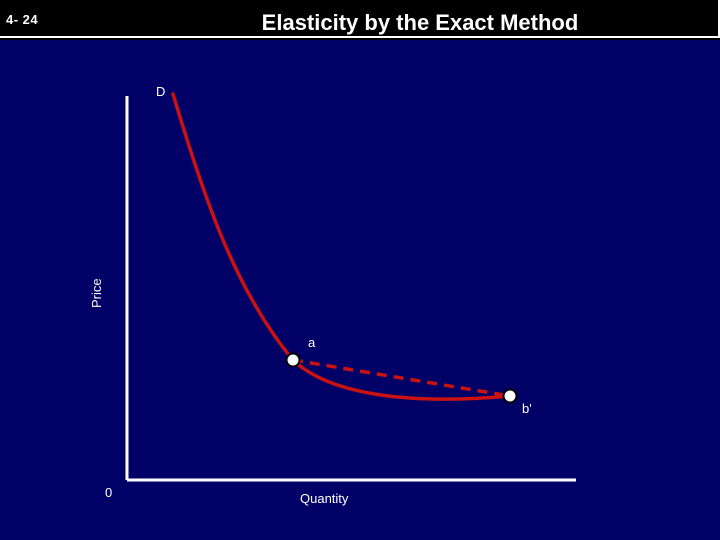 The image size is (720, 540). Describe the element at coordinates (324, 498) in the screenshot. I see `x-axis-label: Quantity` at that location.